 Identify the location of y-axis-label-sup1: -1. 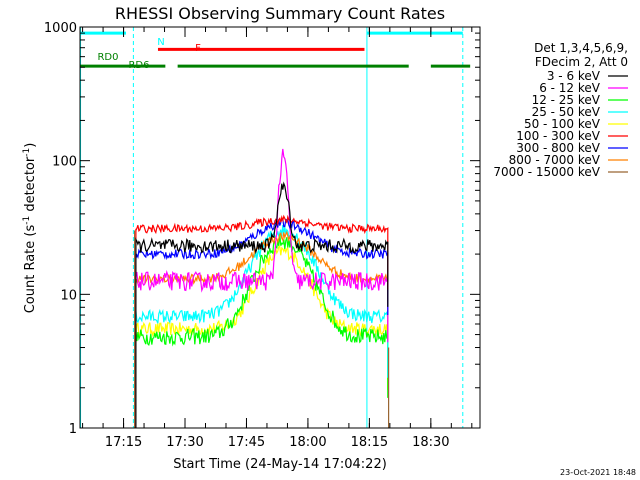
(27, 220).